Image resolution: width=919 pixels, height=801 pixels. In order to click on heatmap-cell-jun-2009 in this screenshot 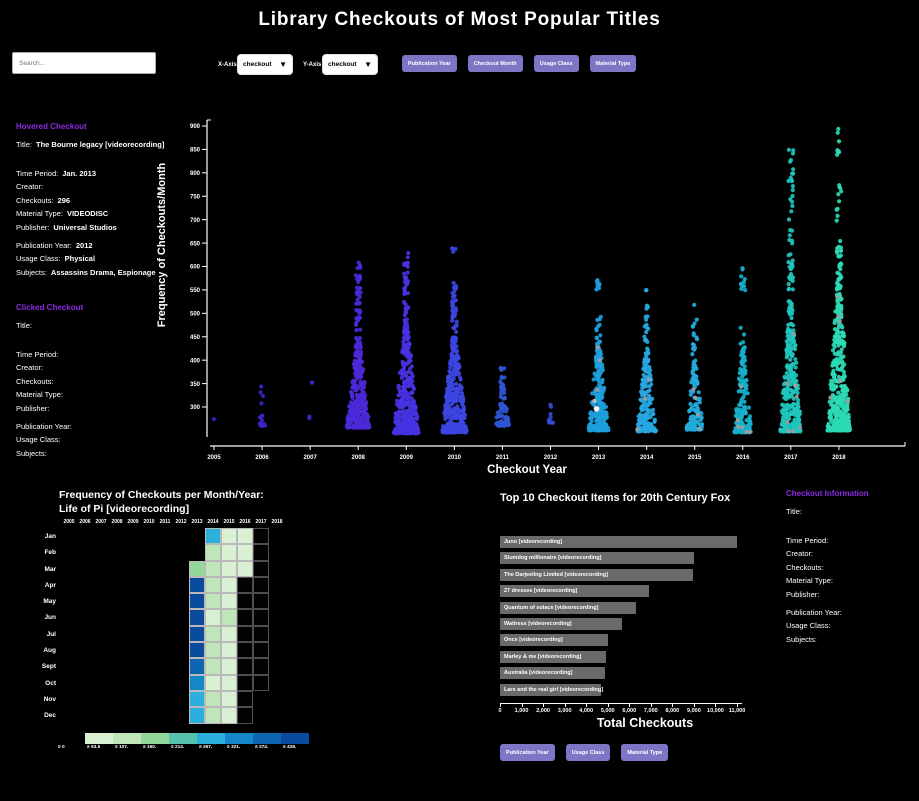, I will do `click(133, 617)`.